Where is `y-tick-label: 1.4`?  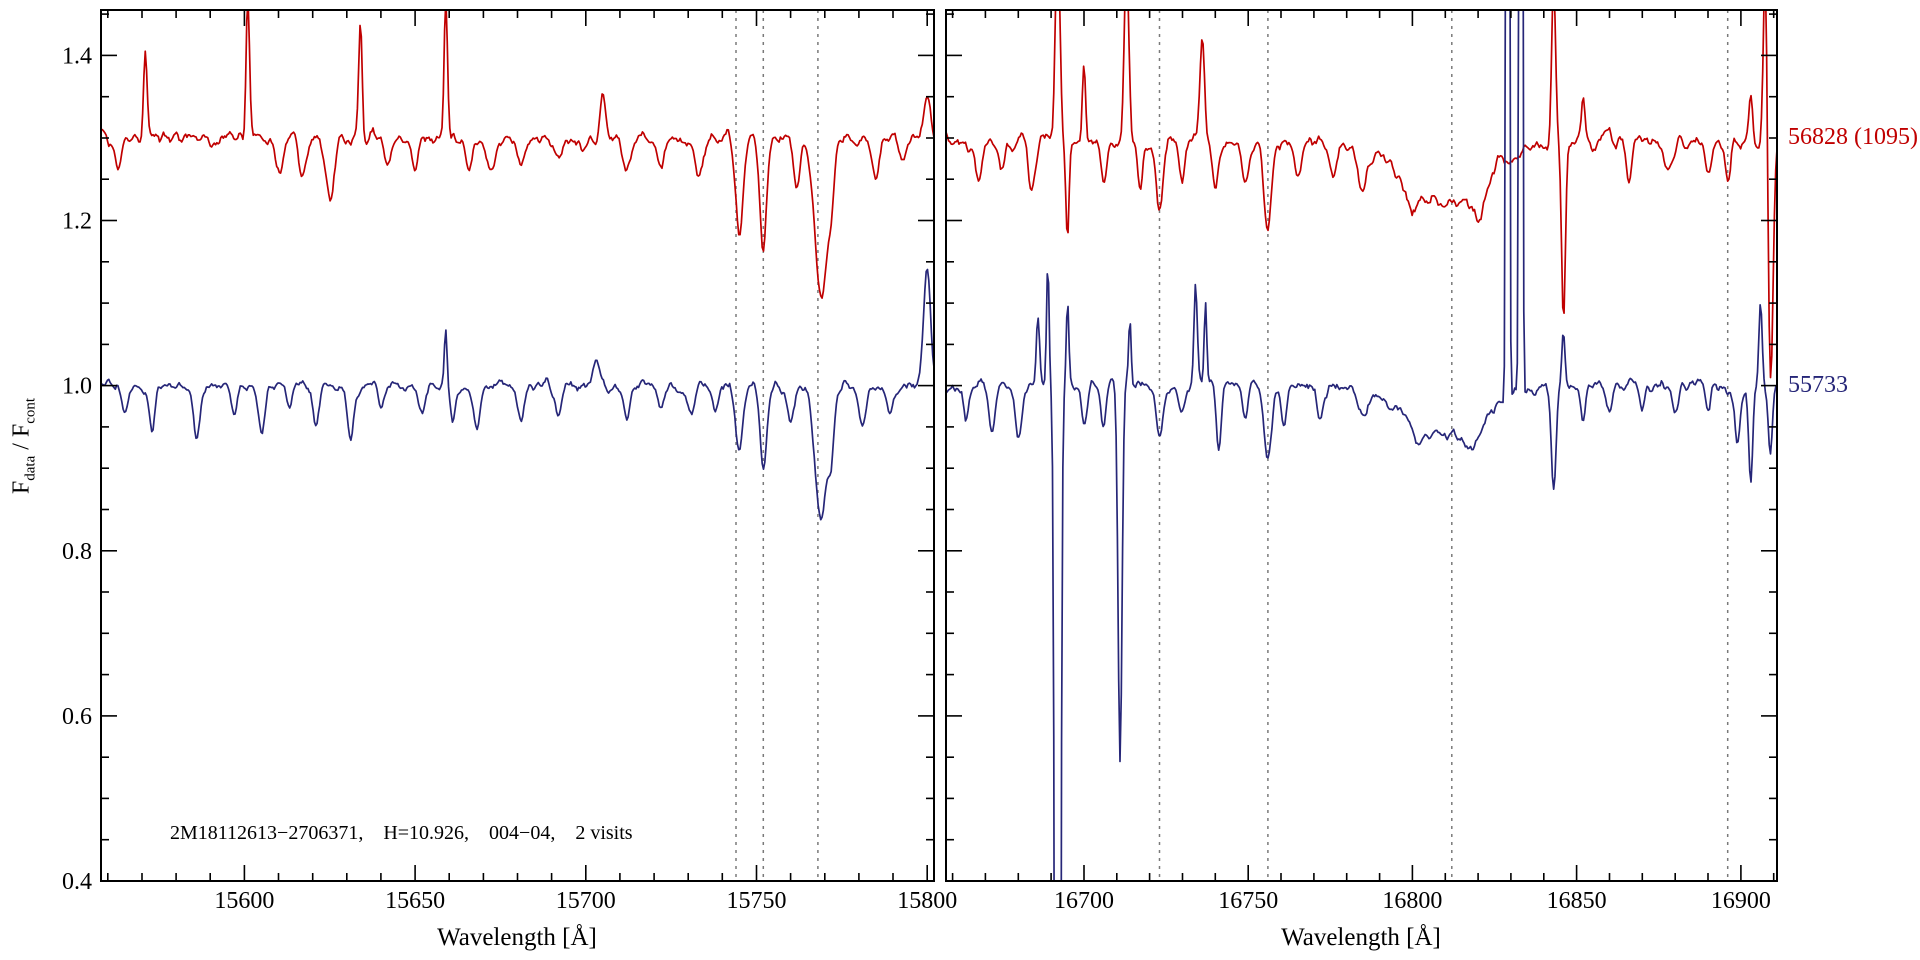 y-tick-label: 1.4 is located at coordinates (77, 56).